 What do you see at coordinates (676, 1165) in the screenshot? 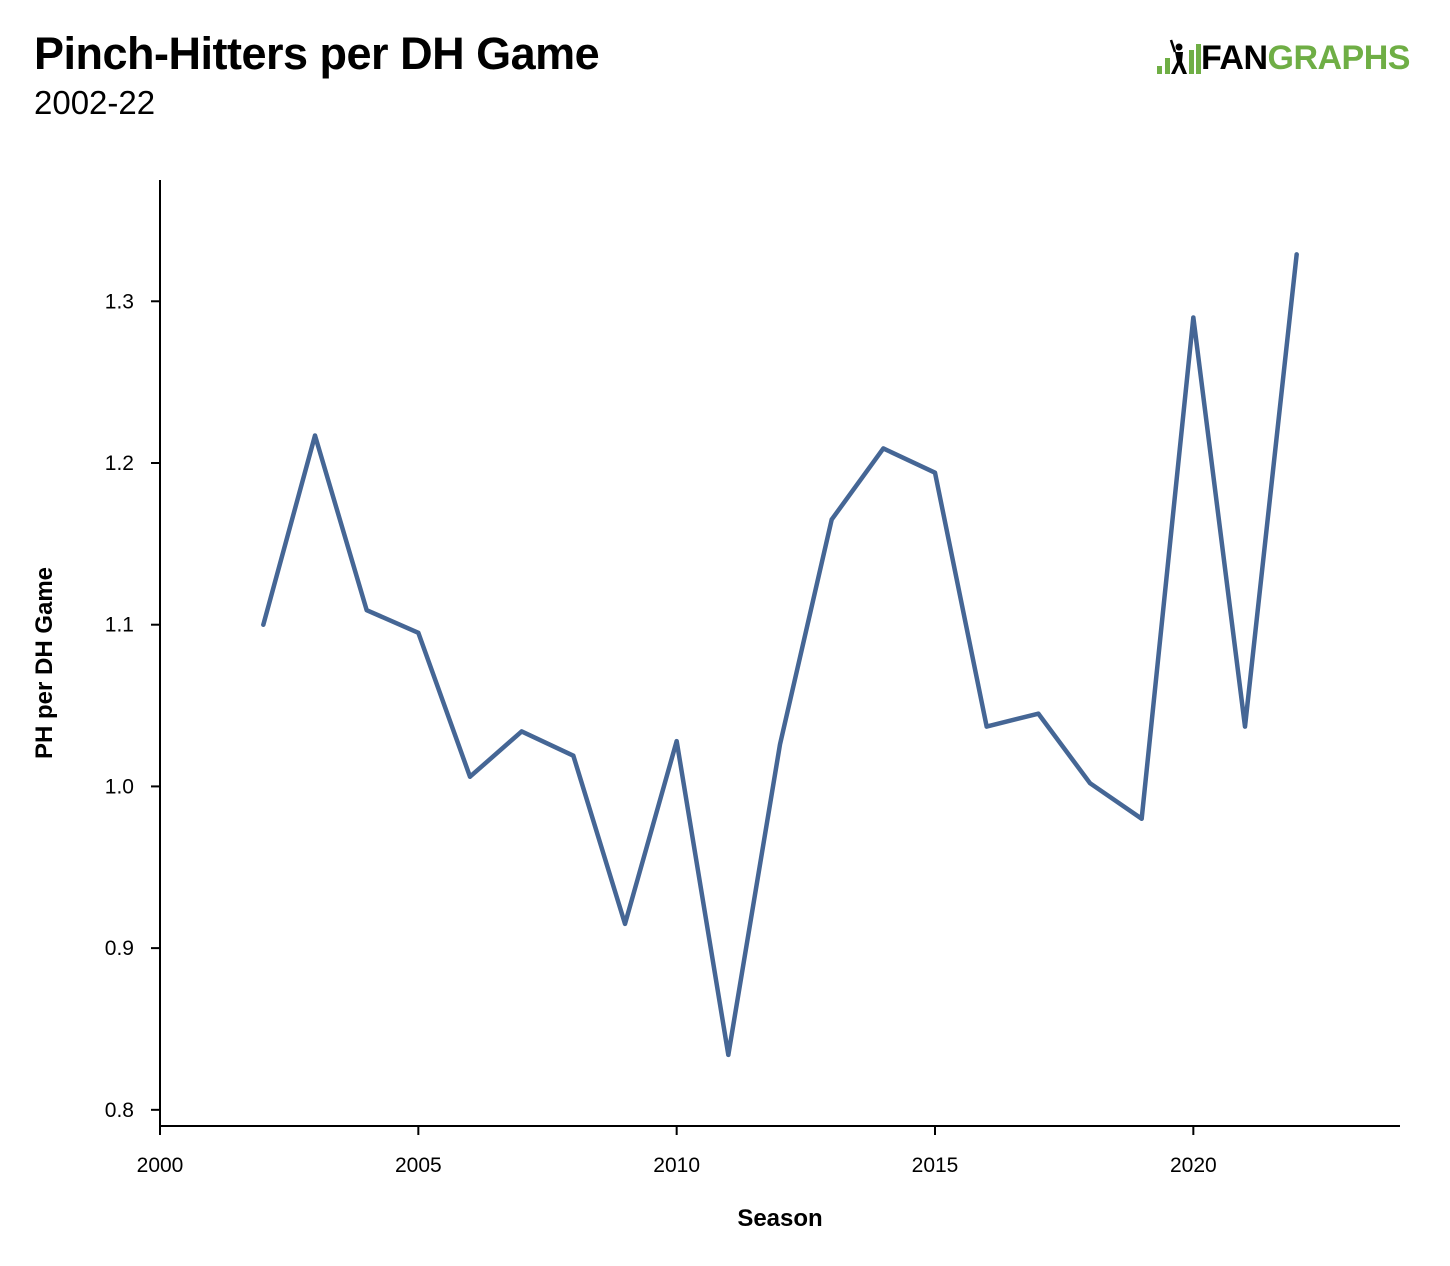
I see `x-tick-label: 2010` at bounding box center [676, 1165].